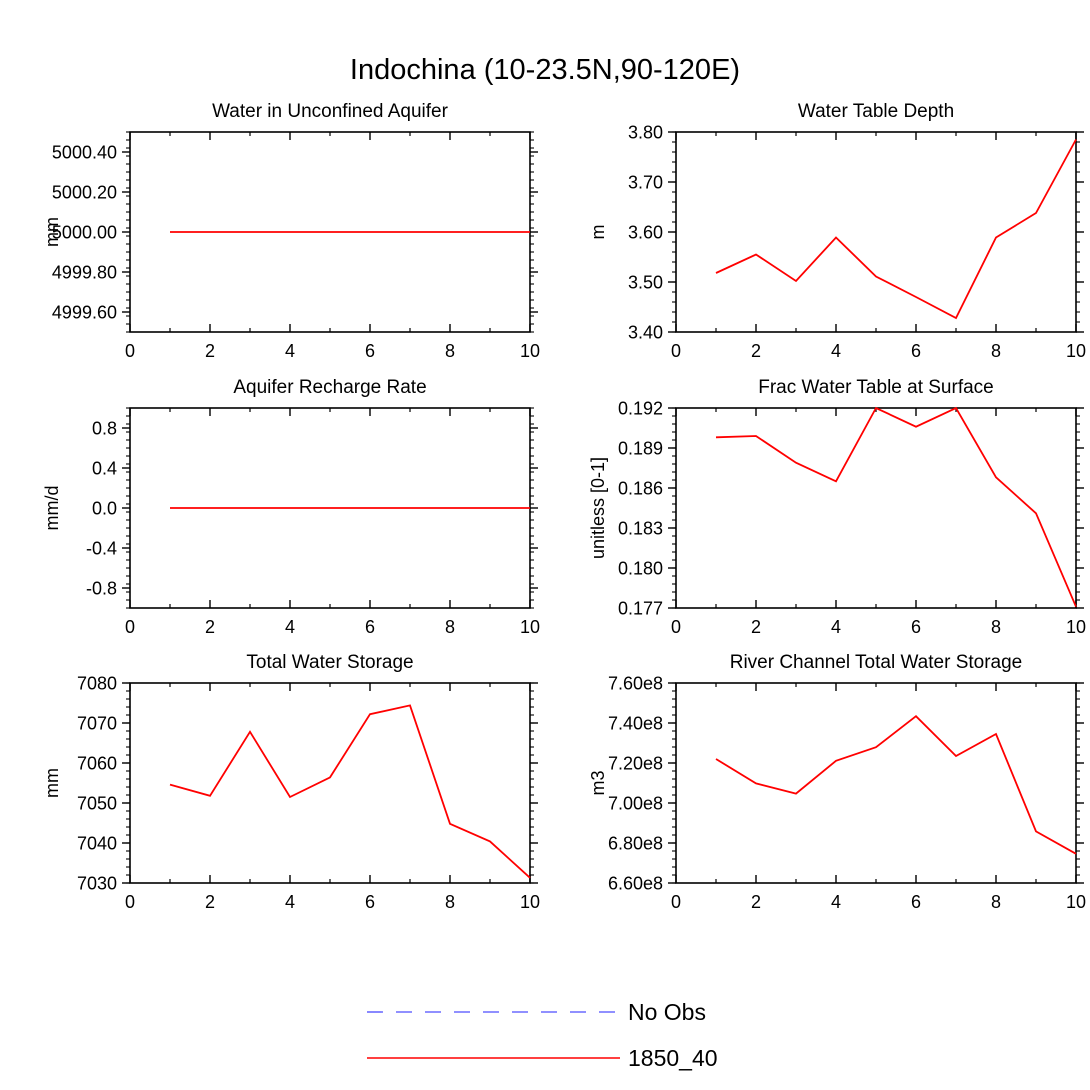 This screenshot has height=1090, width=1090. I want to click on y-tick-label: 6.80e8, so click(635, 844).